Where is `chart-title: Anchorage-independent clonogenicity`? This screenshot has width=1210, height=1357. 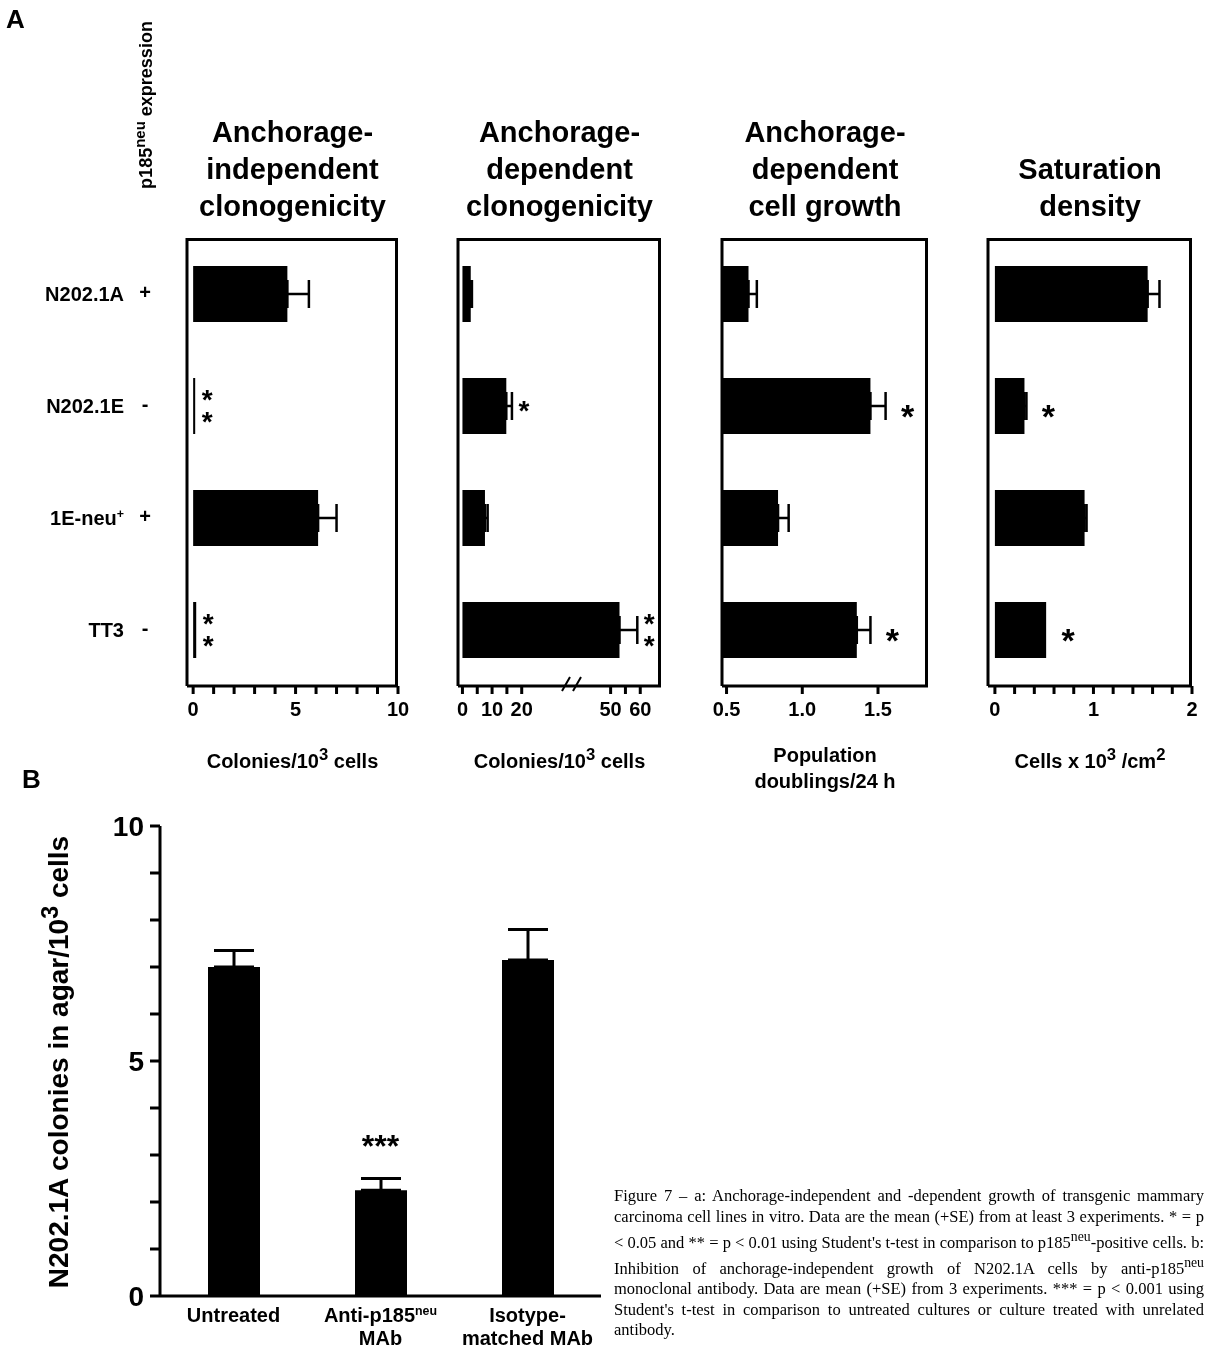 chart-title: Anchorage-independent clonogenicity is located at coordinates (292, 169).